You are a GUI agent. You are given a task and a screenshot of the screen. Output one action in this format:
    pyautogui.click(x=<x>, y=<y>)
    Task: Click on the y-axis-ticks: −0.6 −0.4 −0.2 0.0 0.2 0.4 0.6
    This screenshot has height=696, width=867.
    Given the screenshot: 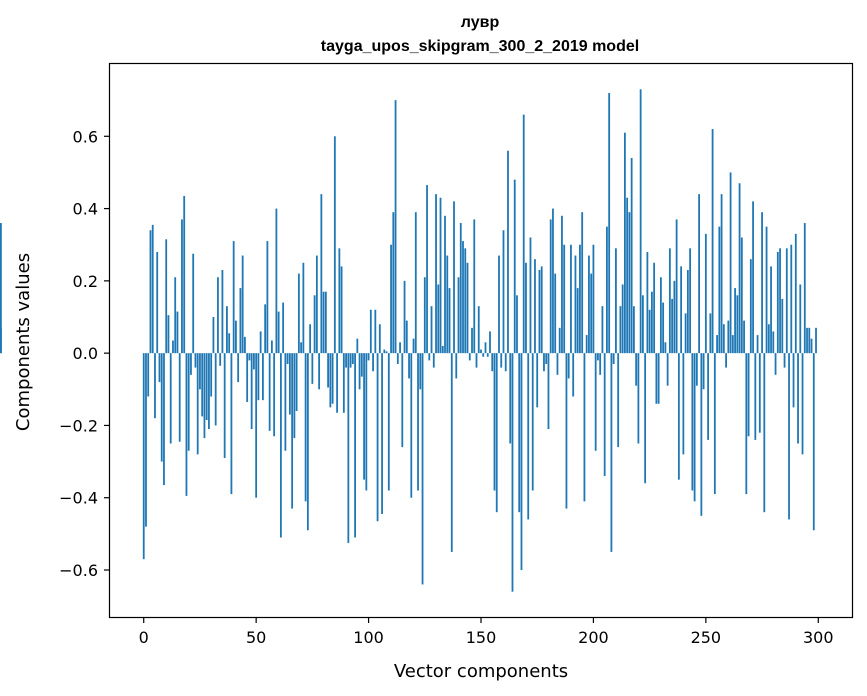 What is the action you would take?
    pyautogui.click(x=84, y=353)
    